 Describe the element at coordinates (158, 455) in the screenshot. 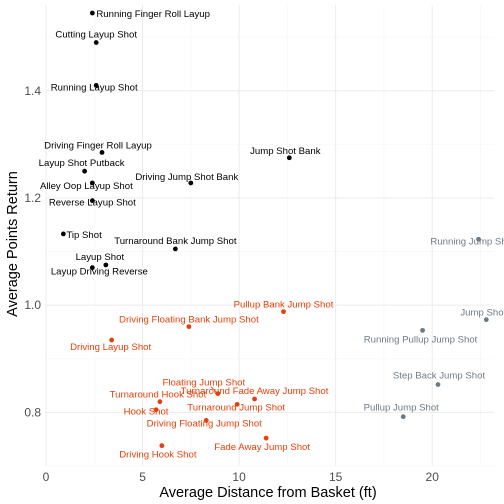

I see `point-label: Driving Hook Shot` at that location.